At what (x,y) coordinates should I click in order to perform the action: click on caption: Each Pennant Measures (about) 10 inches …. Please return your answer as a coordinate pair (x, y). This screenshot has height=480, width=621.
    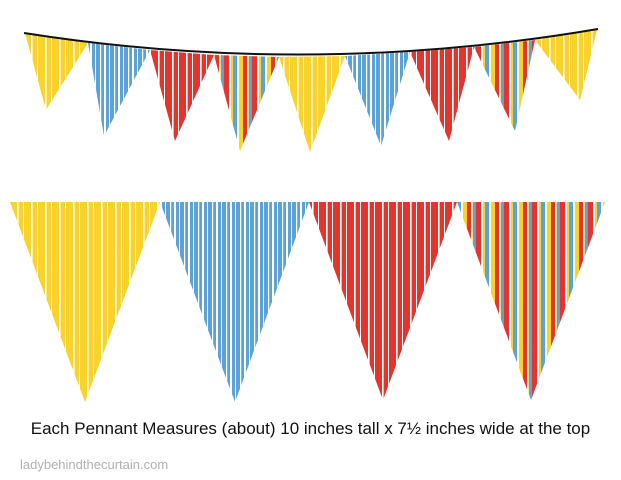
    Looking at the image, I should click on (310, 428).